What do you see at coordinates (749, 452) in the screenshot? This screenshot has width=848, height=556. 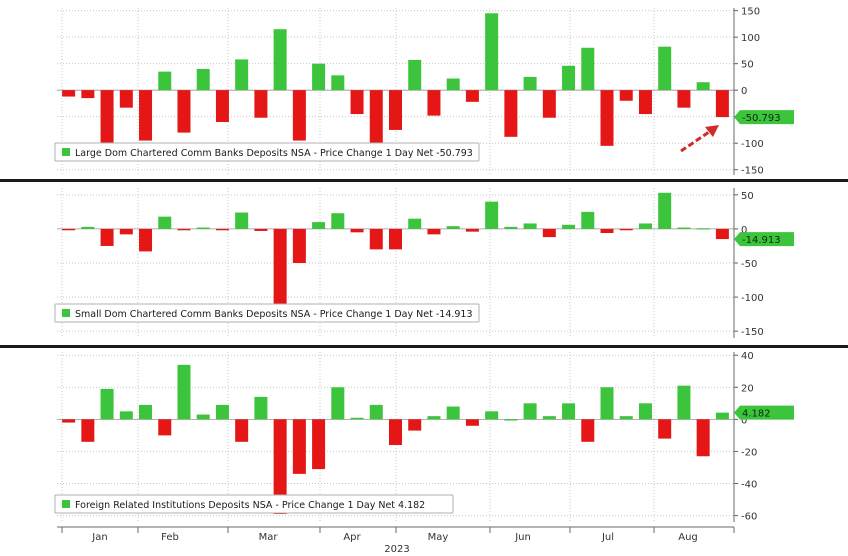 I see `y-tick-label: -20` at bounding box center [749, 452].